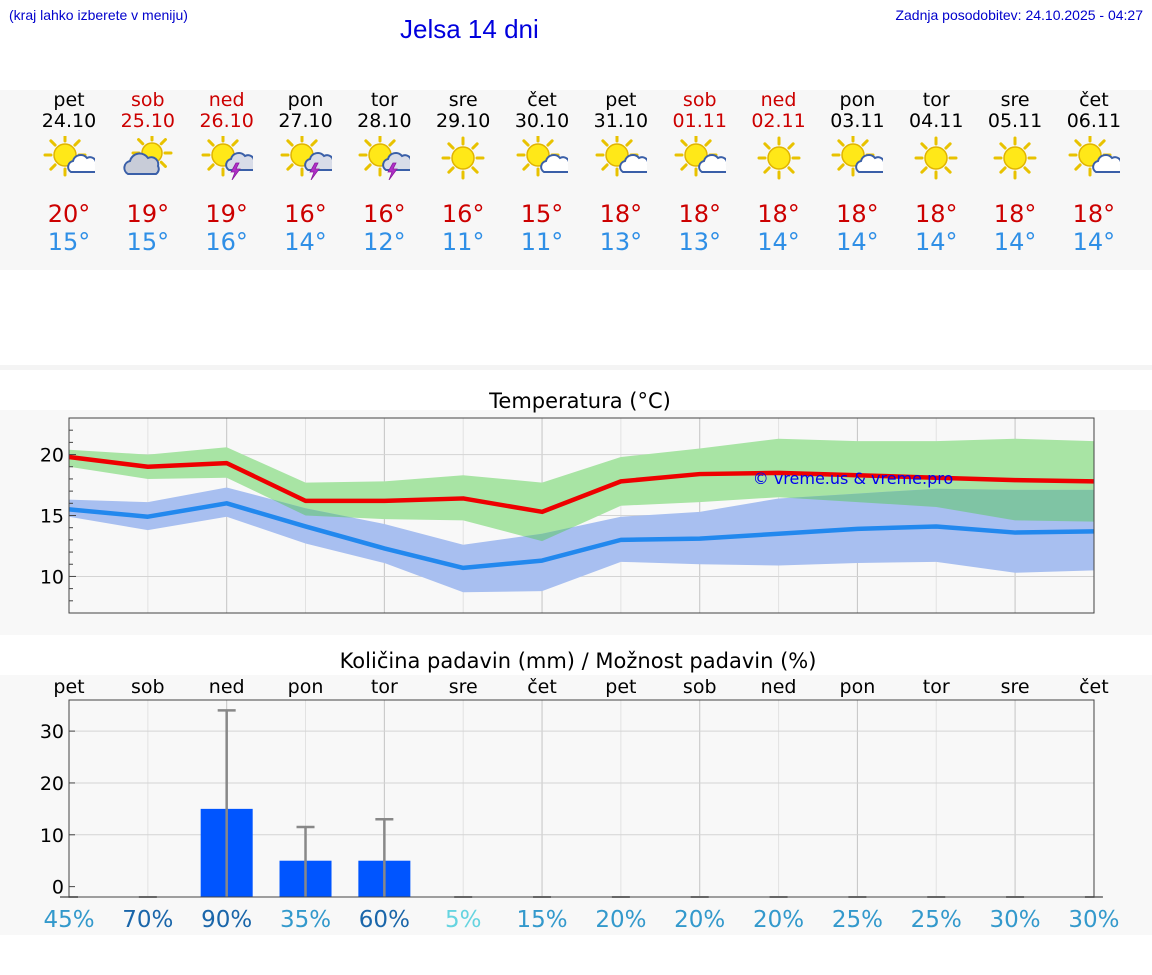  I want to click on precipitation-tick-label: 20, so click(52, 784).